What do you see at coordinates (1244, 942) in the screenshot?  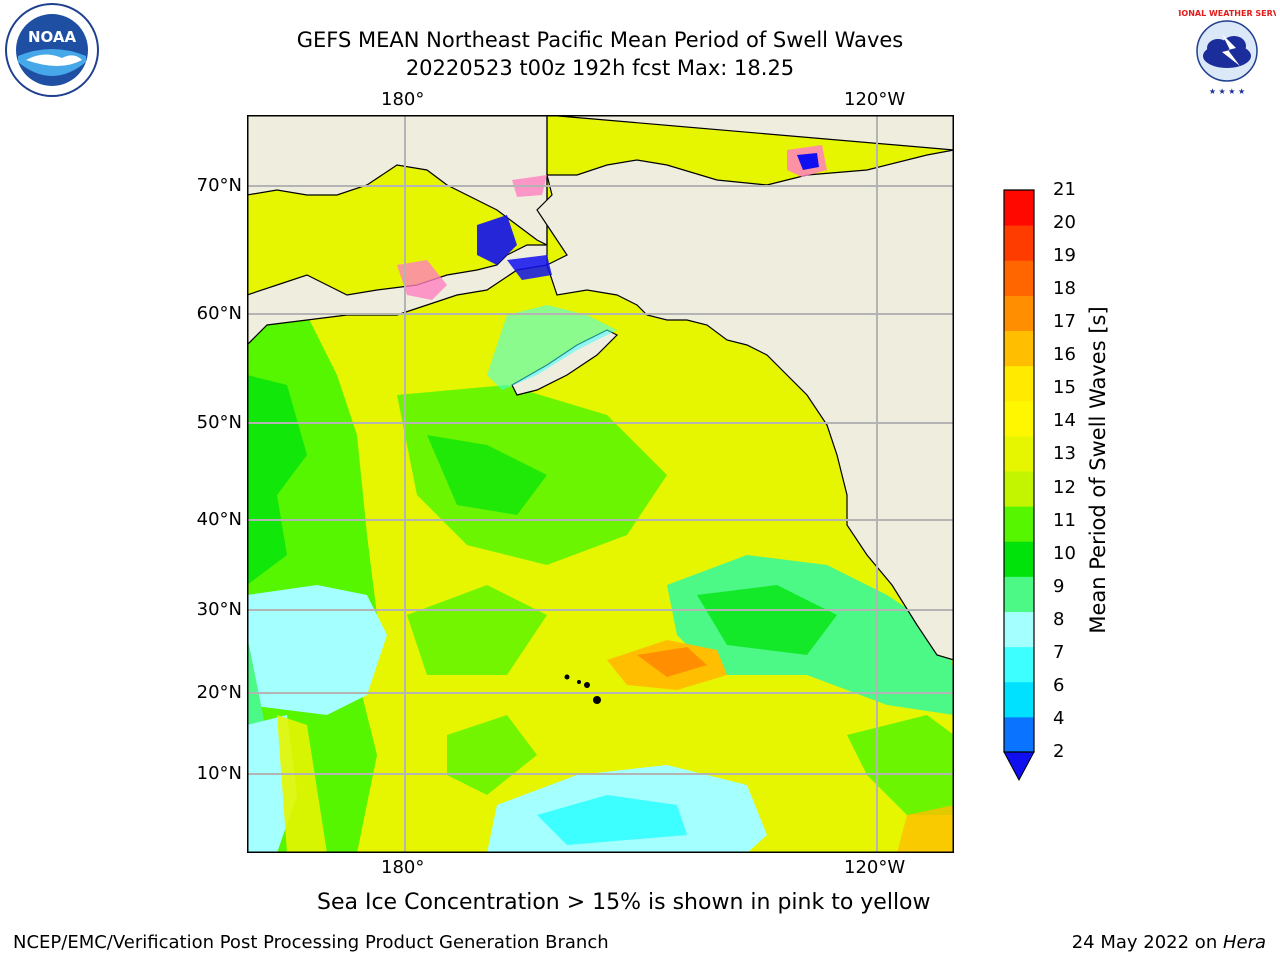 I see `footer-host: Hera` at bounding box center [1244, 942].